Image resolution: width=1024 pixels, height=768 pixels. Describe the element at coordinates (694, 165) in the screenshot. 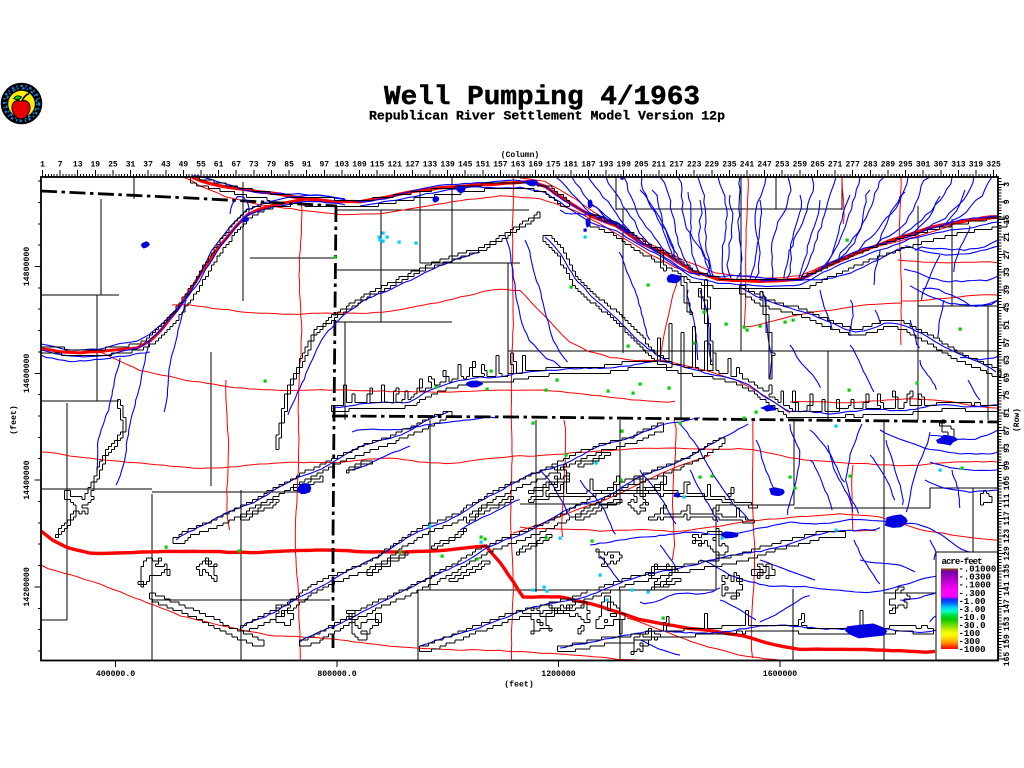

I see `svg-text: 223` at that location.